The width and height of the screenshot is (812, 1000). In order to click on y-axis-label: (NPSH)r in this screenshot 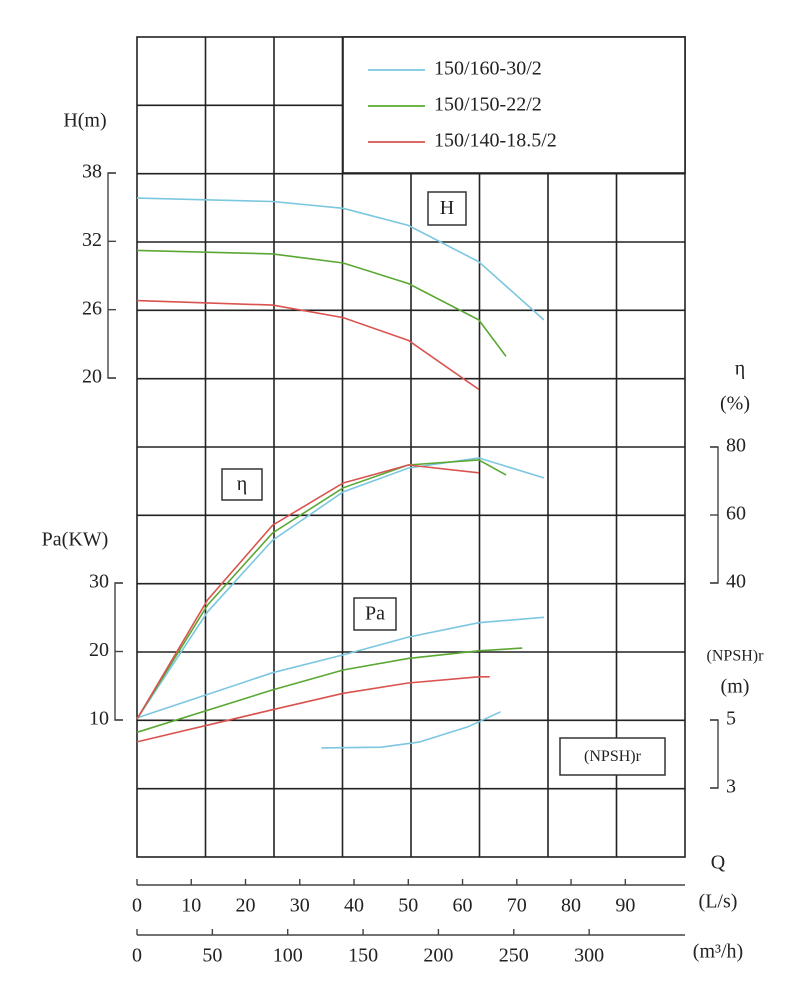, I will do `click(736, 656)`.